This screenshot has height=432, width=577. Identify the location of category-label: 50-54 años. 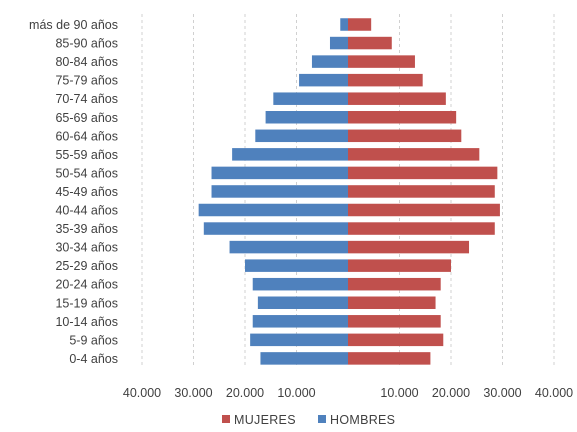
(86, 173).